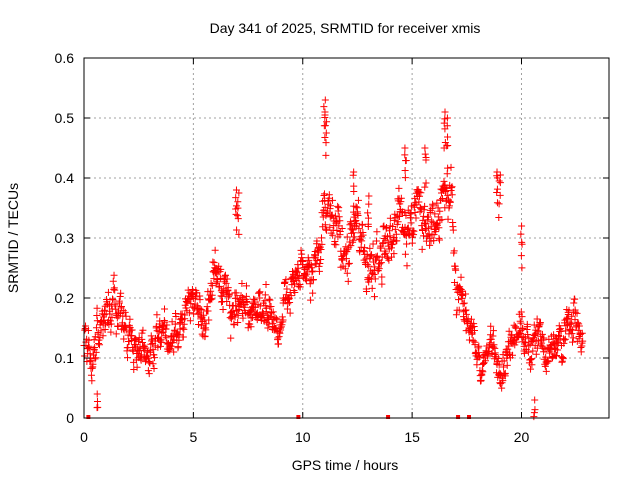 The image size is (640, 485). Describe the element at coordinates (65, 118) in the screenshot. I see `y-tick-label: 0.5` at that location.